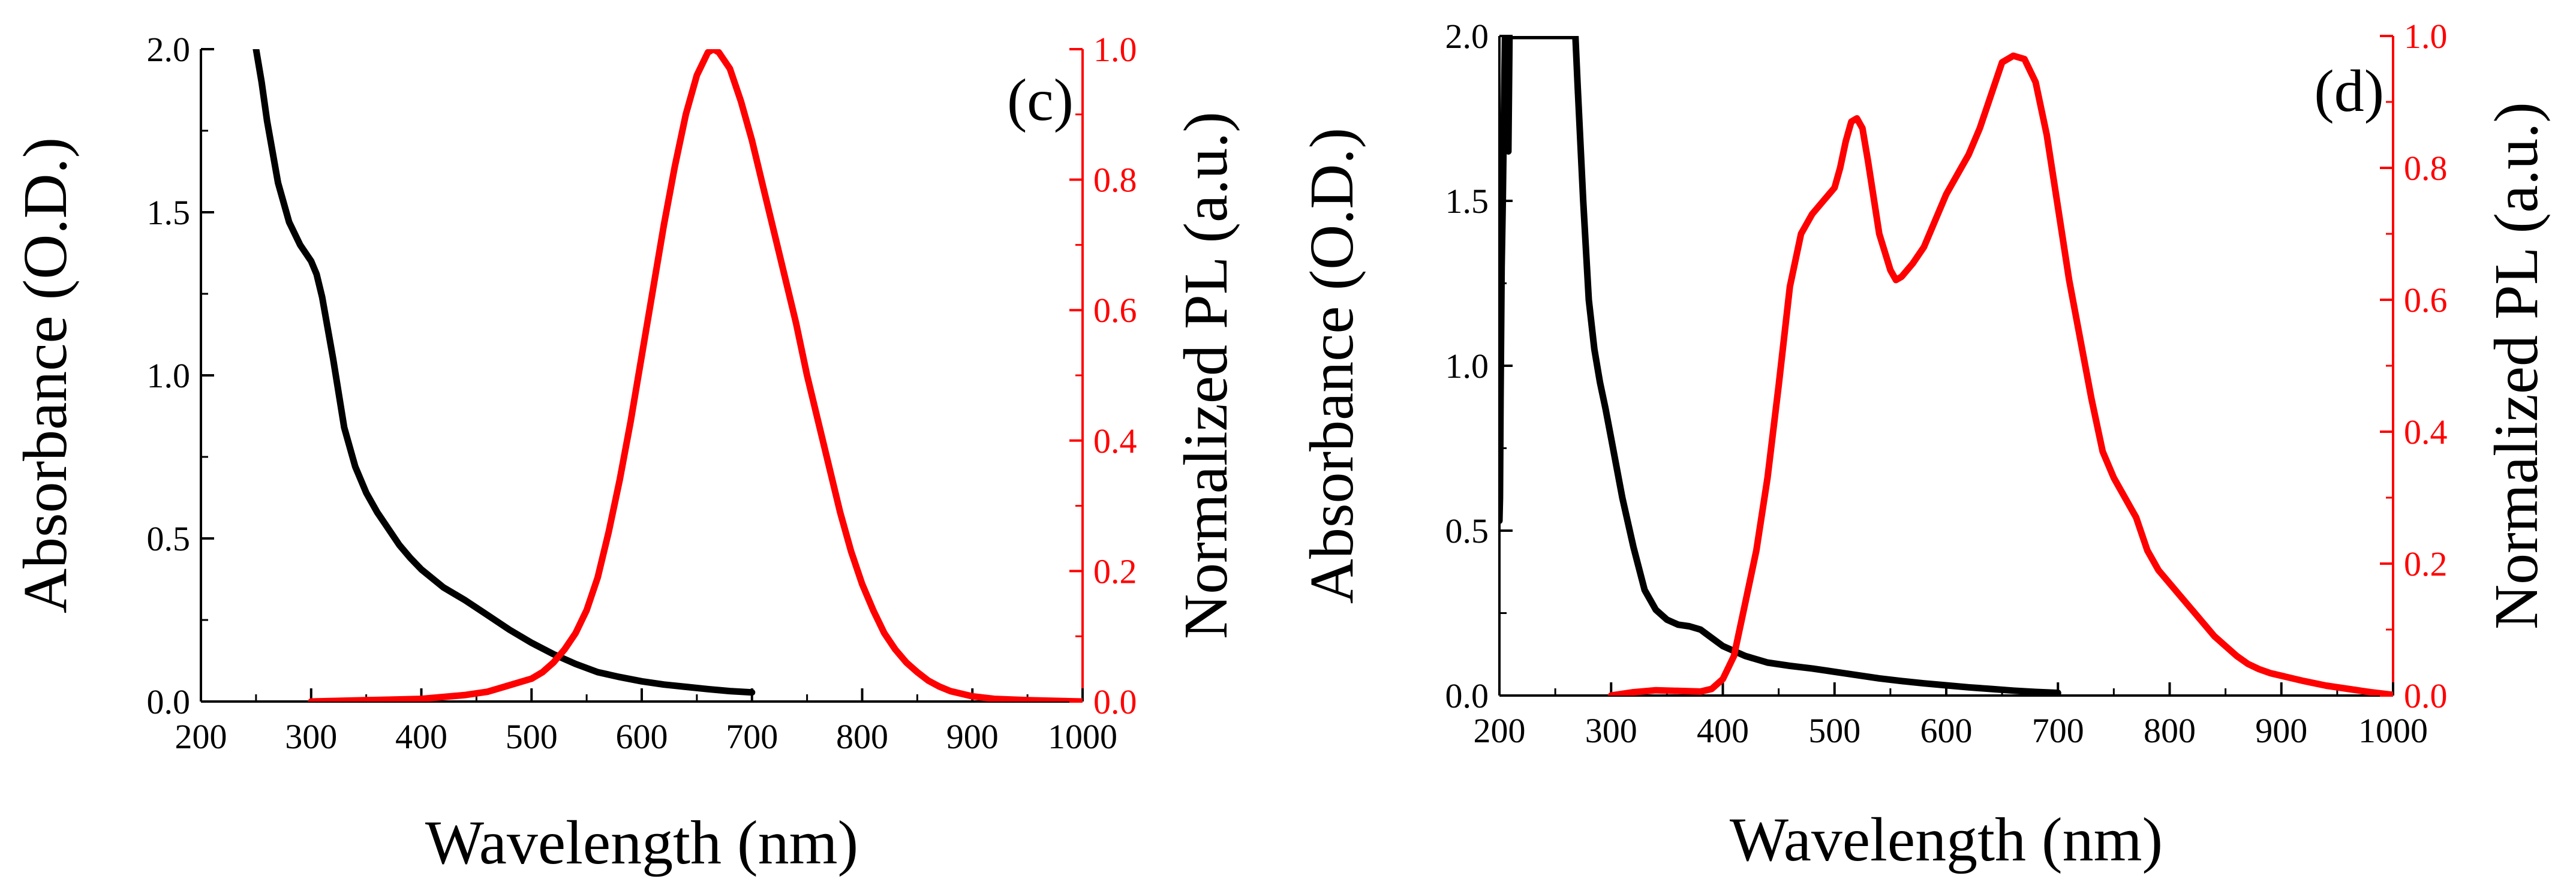 The width and height of the screenshot is (2576, 888). Describe the element at coordinates (1500, 730) in the screenshot. I see `panel-d-x-tick-label: 200` at that location.